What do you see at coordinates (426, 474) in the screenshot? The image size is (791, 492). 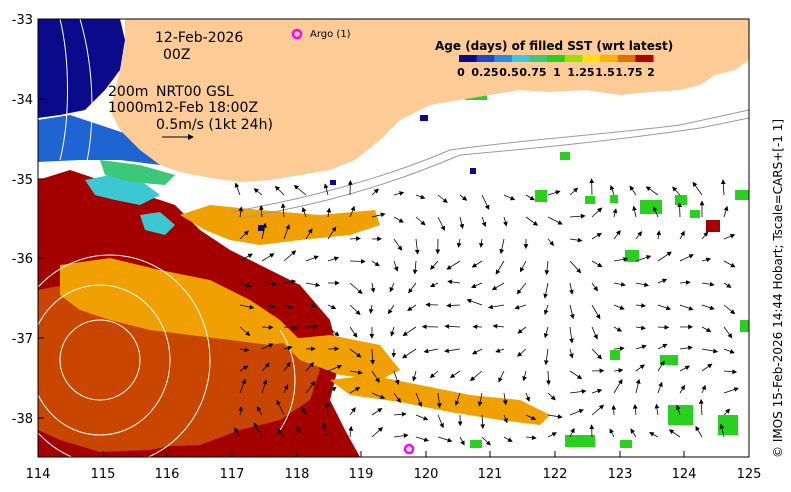 I see `x-tick: 120` at bounding box center [426, 474].